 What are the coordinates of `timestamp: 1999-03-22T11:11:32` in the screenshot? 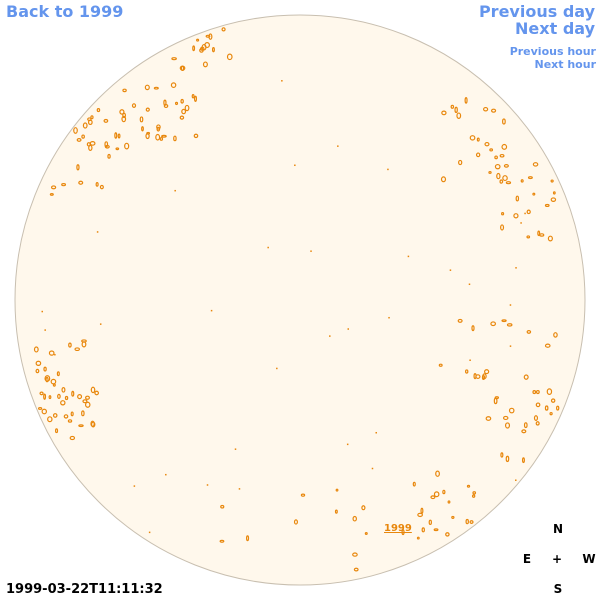 It's located at (84, 589).